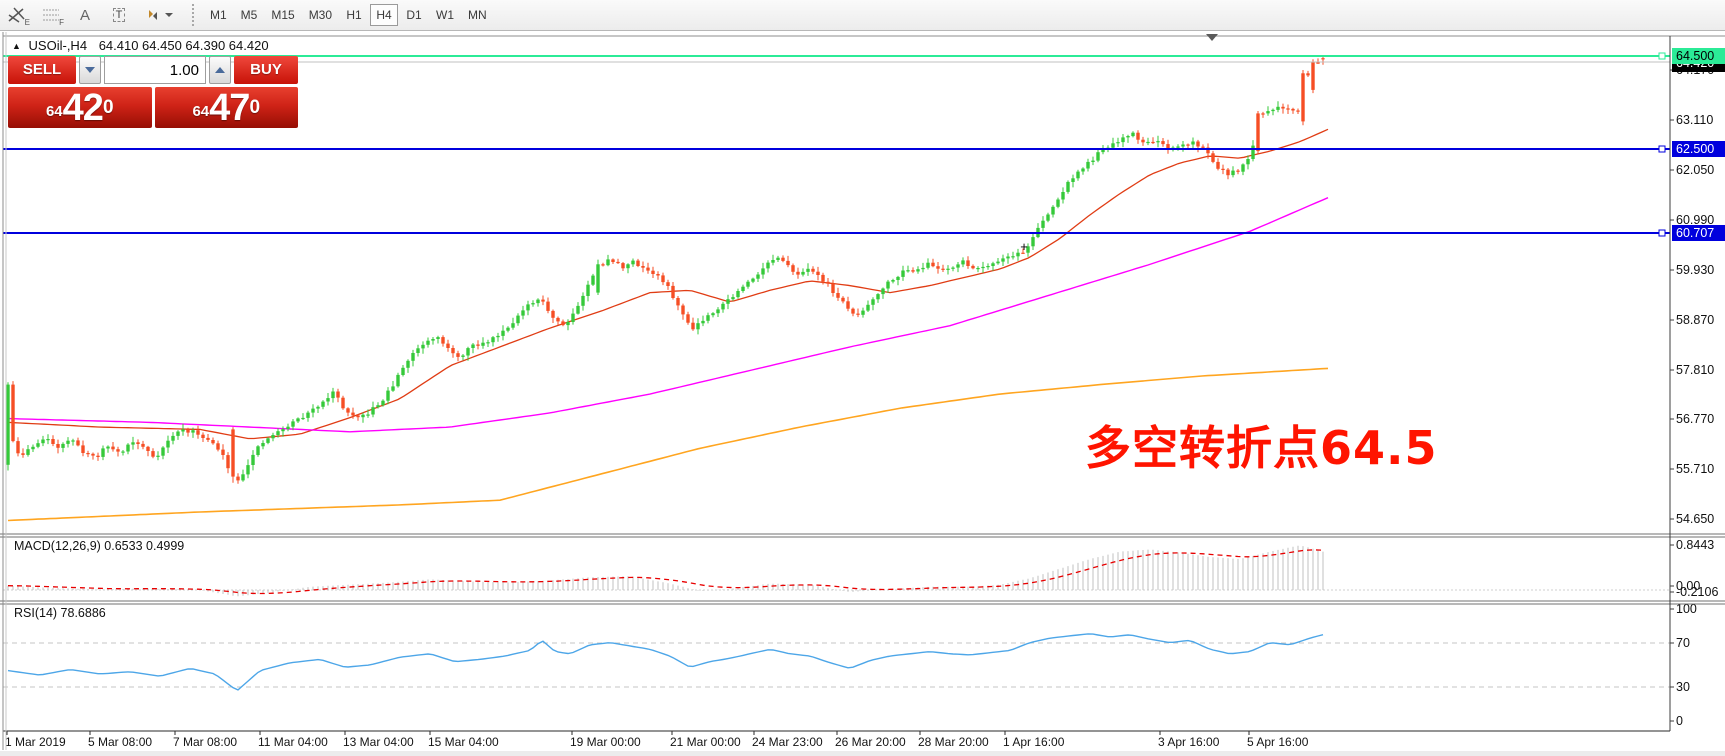 This screenshot has height=756, width=1725. Describe the element at coordinates (35, 742) in the screenshot. I see `time-axis-label: 1 Mar 2019` at that location.